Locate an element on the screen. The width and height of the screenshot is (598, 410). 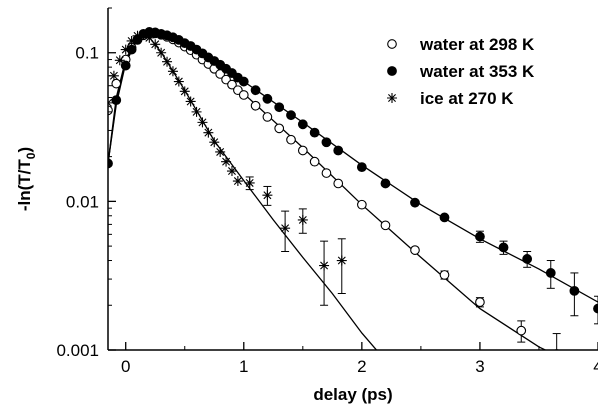
x-tick-label: 3 is located at coordinates (479, 366).